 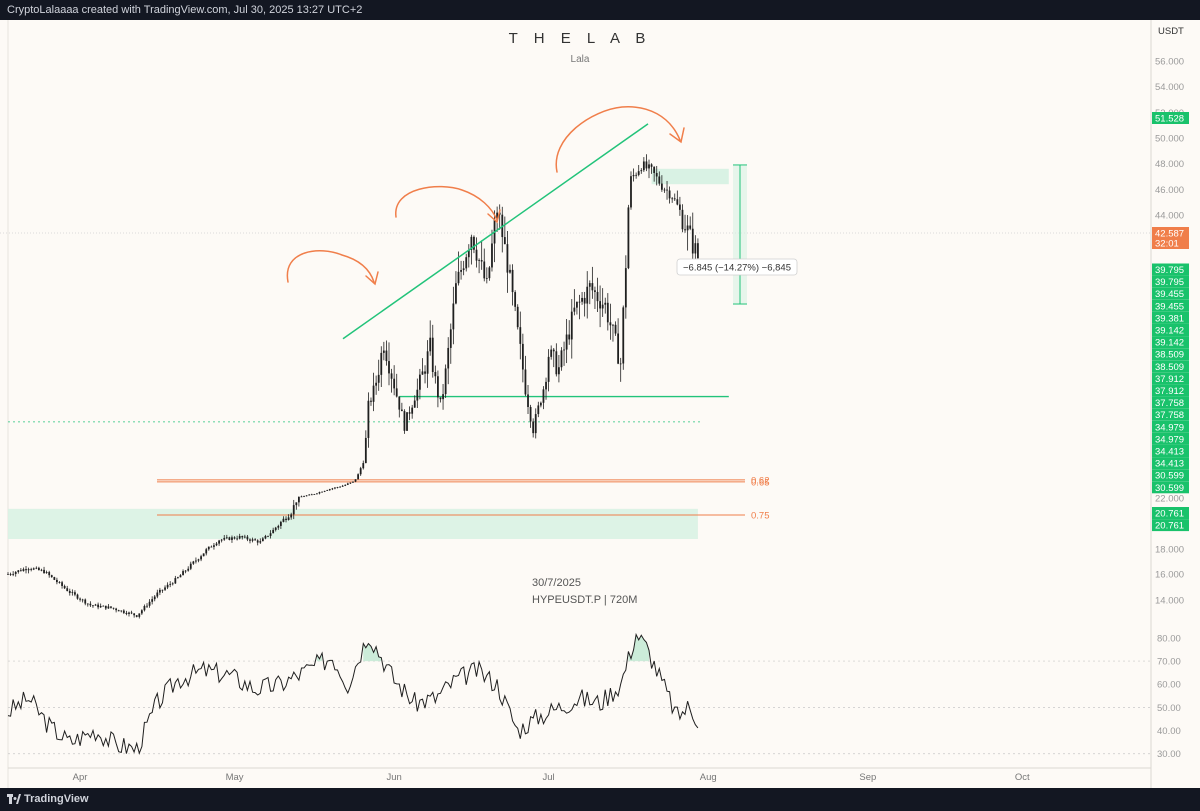 What do you see at coordinates (1169, 343) in the screenshot?
I see `price-tag-text: 39.142` at bounding box center [1169, 343].